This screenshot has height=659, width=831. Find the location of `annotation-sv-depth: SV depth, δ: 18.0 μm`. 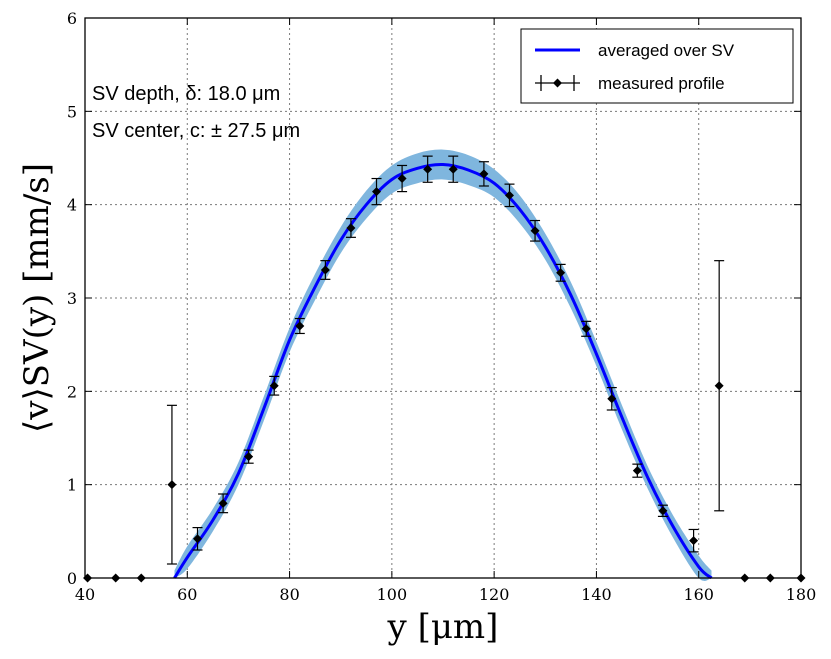

annotation-sv-depth: SV depth, δ: 18.0 μm is located at coordinates (186, 94).